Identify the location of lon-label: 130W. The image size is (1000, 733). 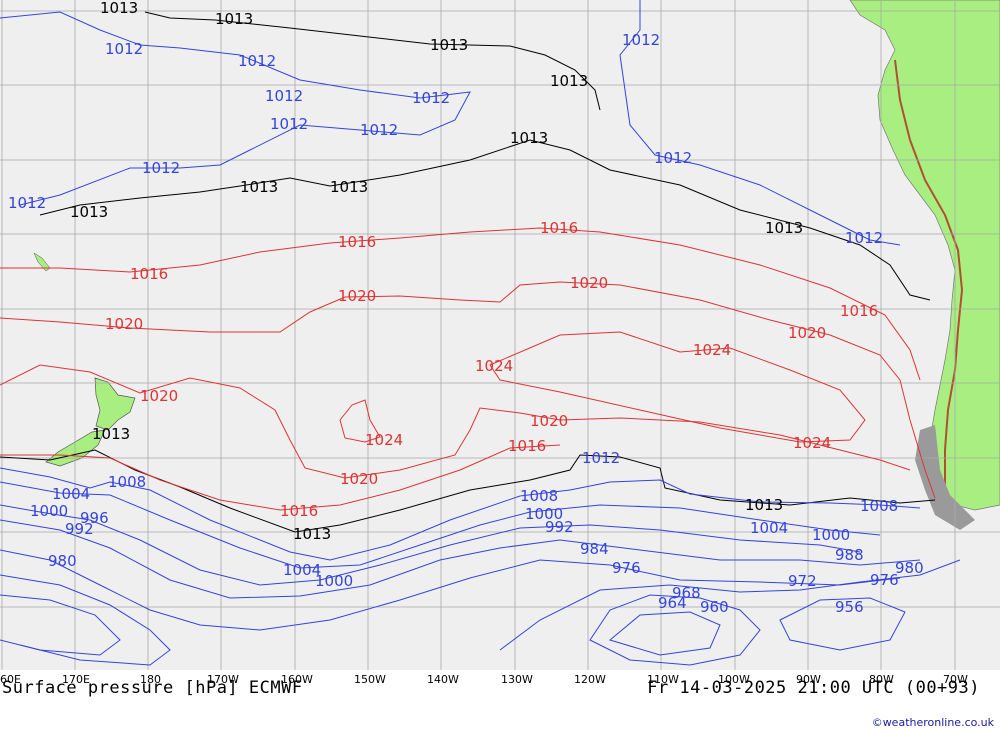
(517, 679).